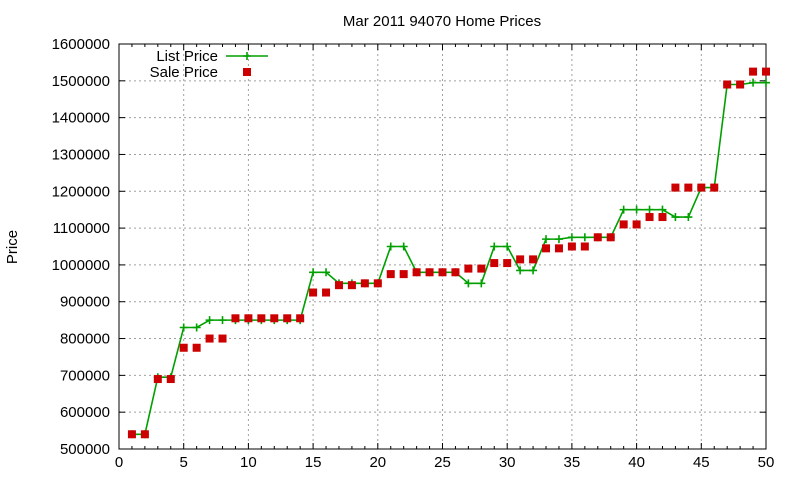 Image resolution: width=800 pixels, height=480 pixels. Describe the element at coordinates (119, 462) in the screenshot. I see `x-tick-label: 0` at that location.